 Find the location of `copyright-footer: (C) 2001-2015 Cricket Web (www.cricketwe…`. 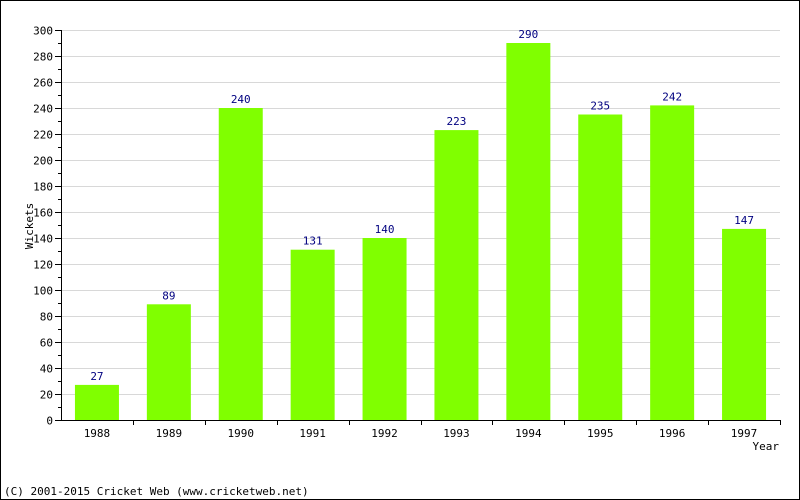

copyright-footer: (C) 2001-2015 Cricket Web (www.cricketwe… is located at coordinates (156, 491).